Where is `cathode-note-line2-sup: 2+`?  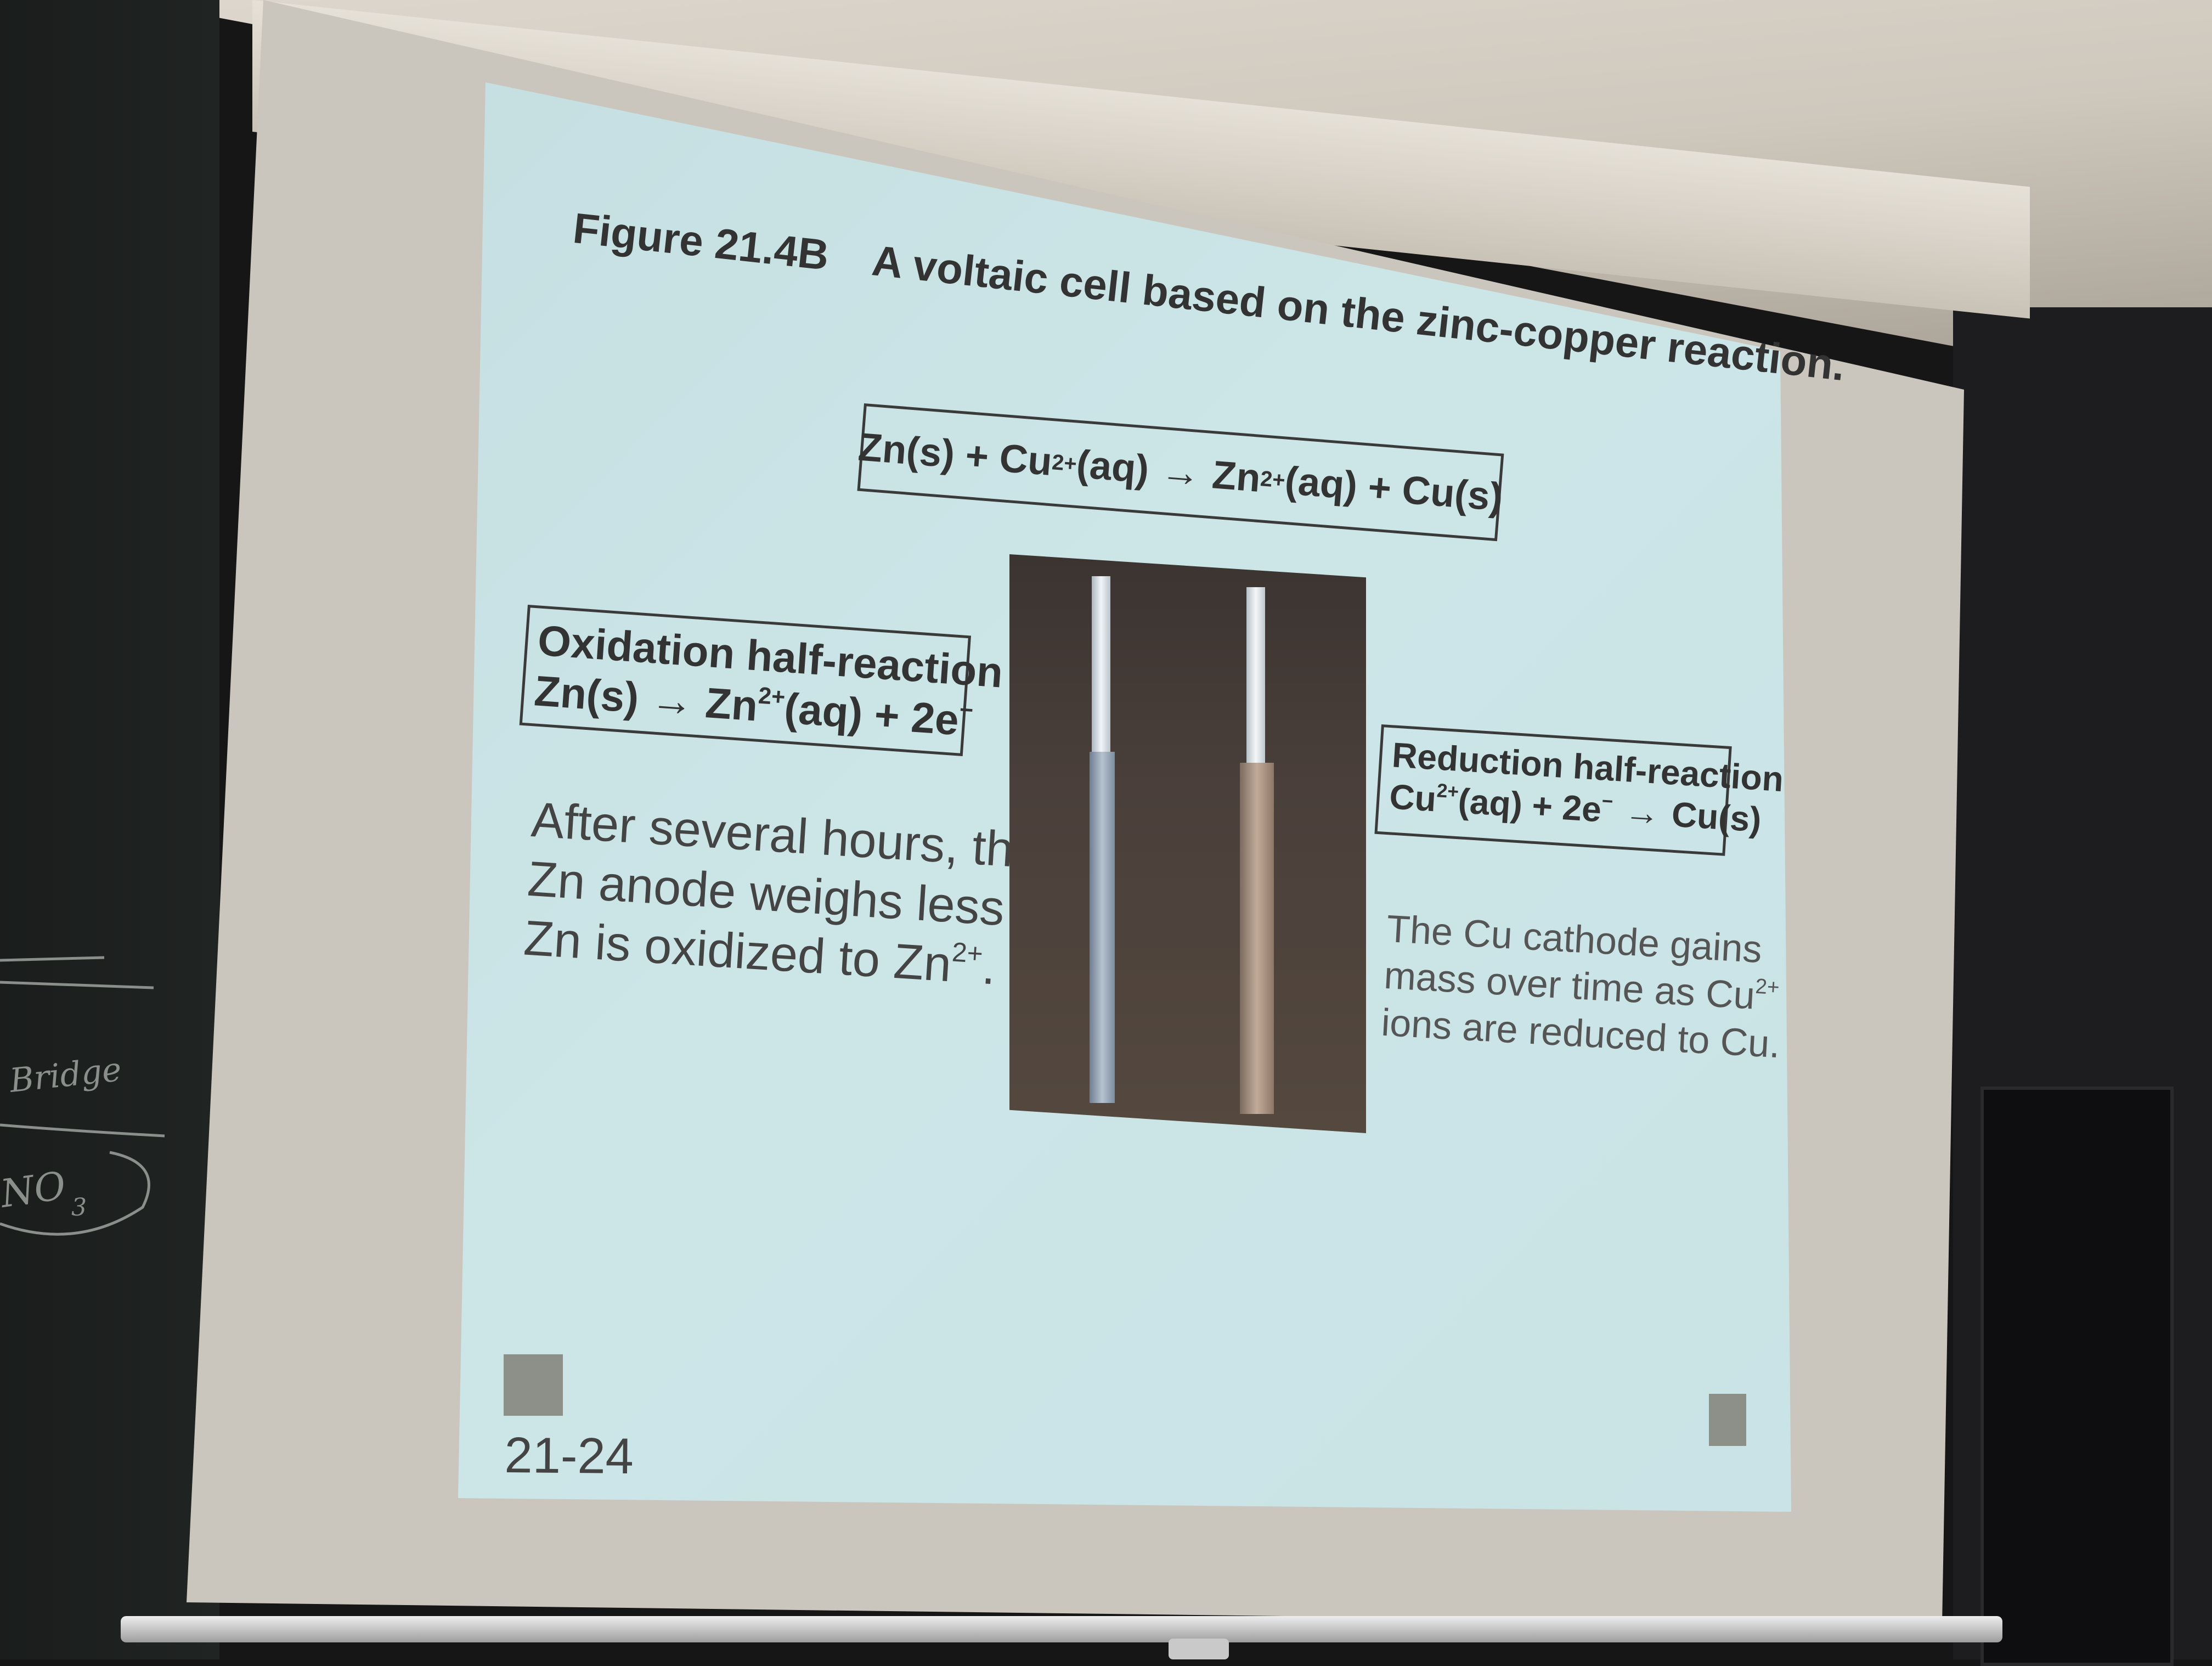 cathode-note-line2-sup: 2+ is located at coordinates (1767, 987).